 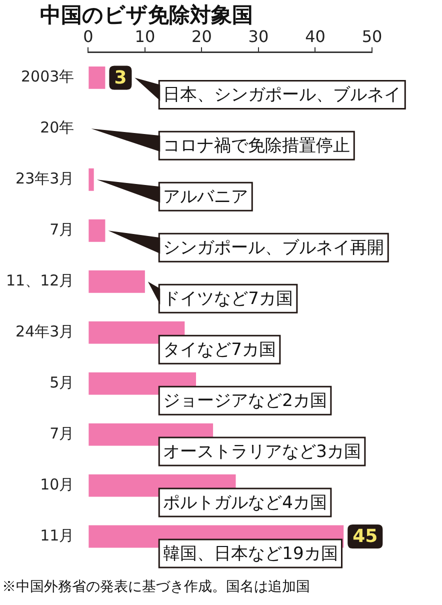 I want to click on y-tick-label: 24年3月, so click(x=45, y=331).